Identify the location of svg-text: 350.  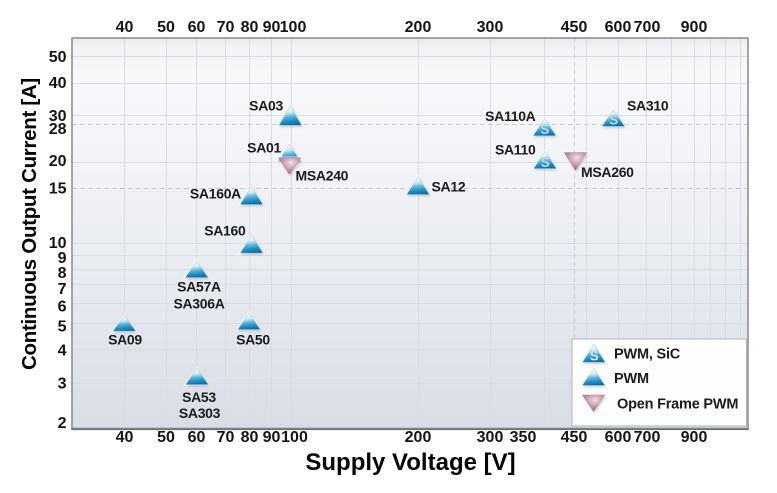
(523, 437).